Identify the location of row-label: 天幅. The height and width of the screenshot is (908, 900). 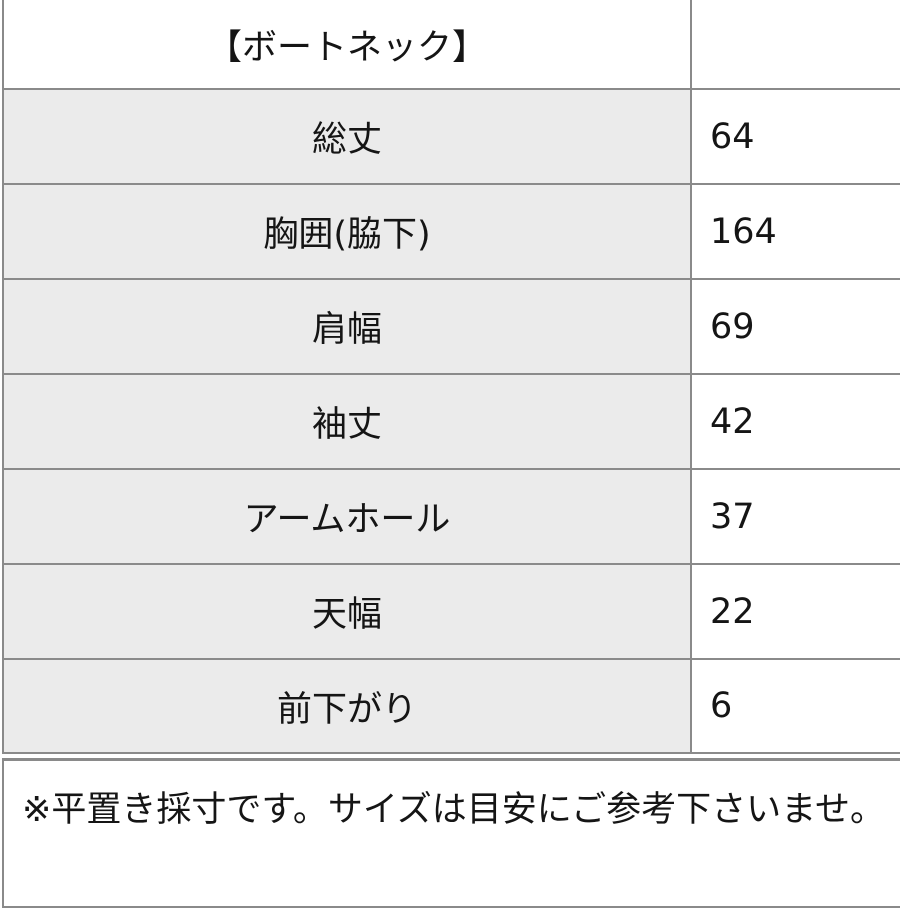
(346, 611).